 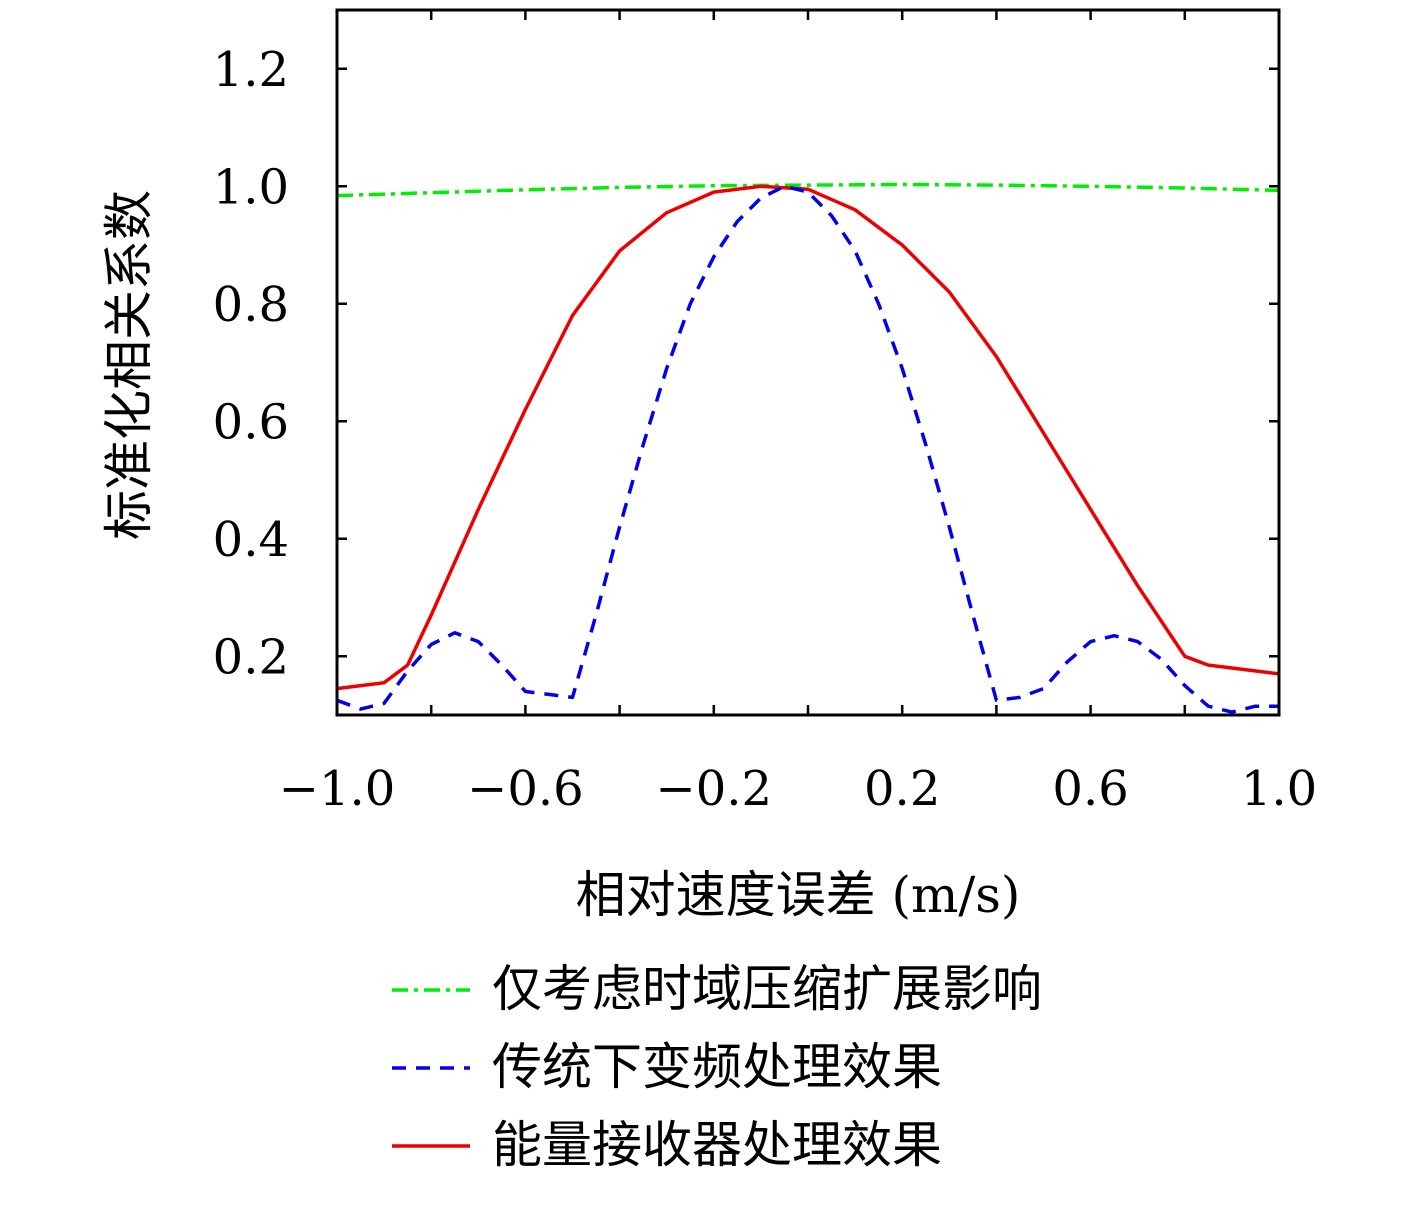 What do you see at coordinates (525, 789) in the screenshot?
I see `x-tick-label: −0.6` at bounding box center [525, 789].